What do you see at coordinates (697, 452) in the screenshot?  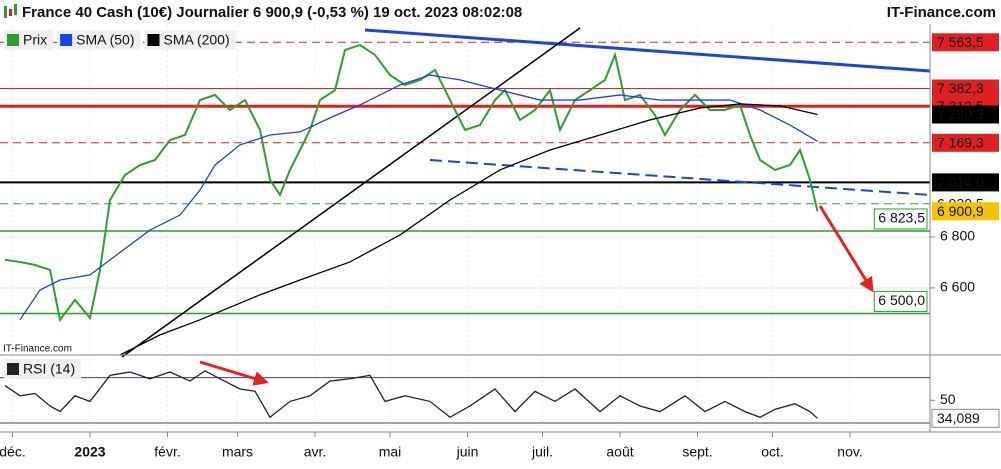 I see `x-tick-label: sept.` at bounding box center [697, 452].